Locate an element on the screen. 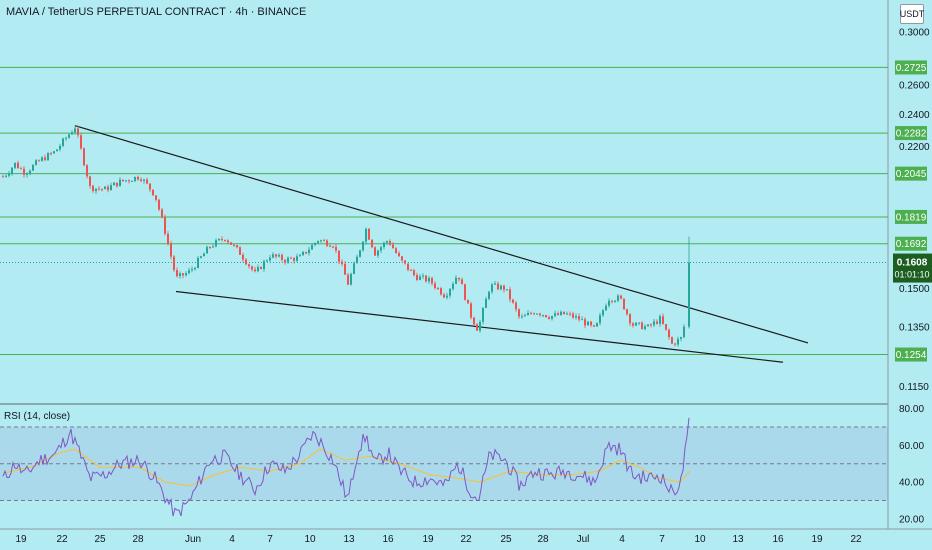  price-tick-label: 0.2400 is located at coordinates (914, 115).